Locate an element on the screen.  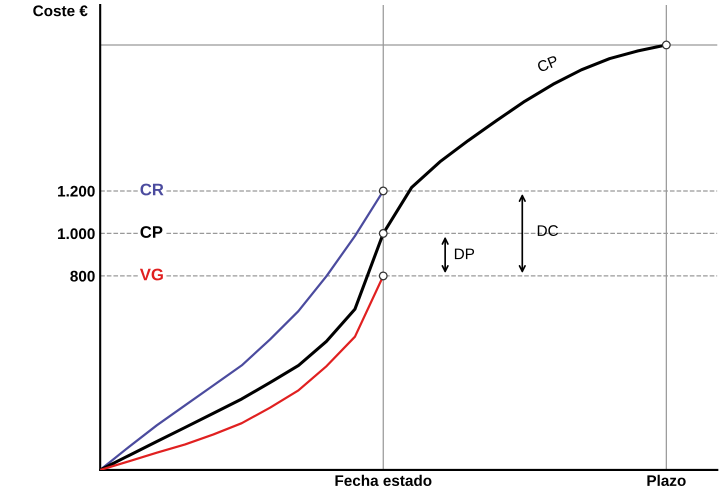
y-axis-title: Coste € is located at coordinates (60, 10).